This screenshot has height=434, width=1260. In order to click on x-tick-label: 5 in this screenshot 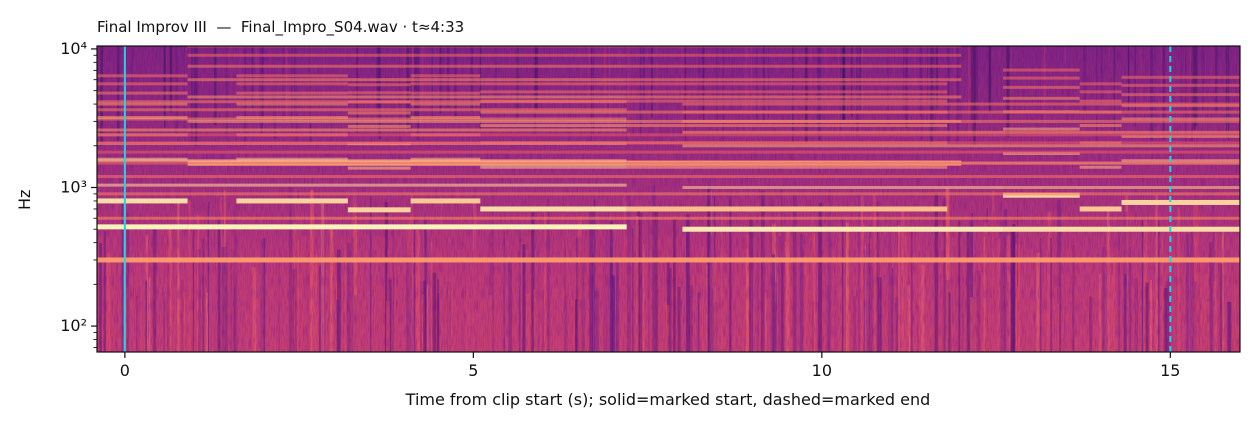, I will do `click(473, 370)`.